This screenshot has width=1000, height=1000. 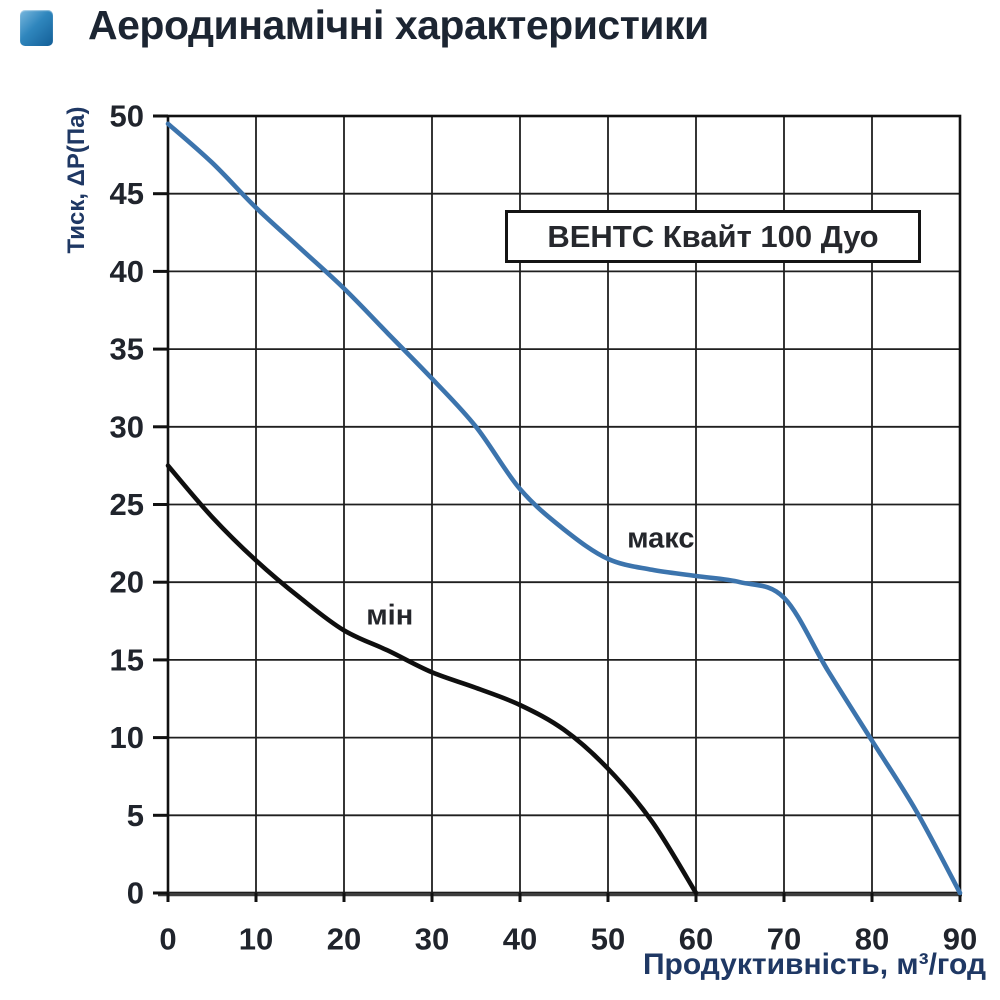 I want to click on x-tick-label: 10, so click(x=256, y=938).